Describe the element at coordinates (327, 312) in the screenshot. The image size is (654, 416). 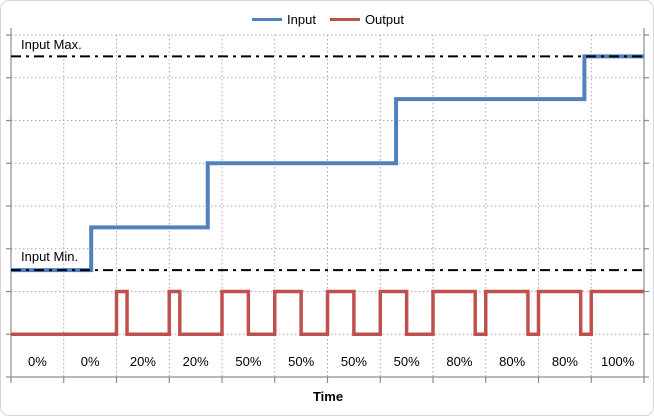
I see `output-series-line` at that location.